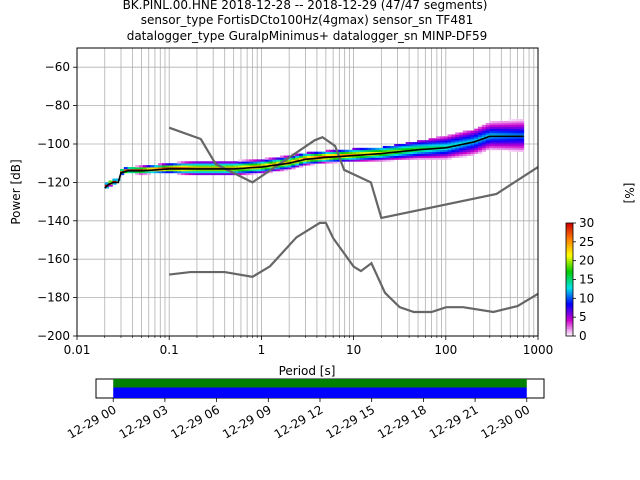 The height and width of the screenshot is (480, 640). What do you see at coordinates (538, 350) in the screenshot?
I see `x-tick-label: 1000` at bounding box center [538, 350].